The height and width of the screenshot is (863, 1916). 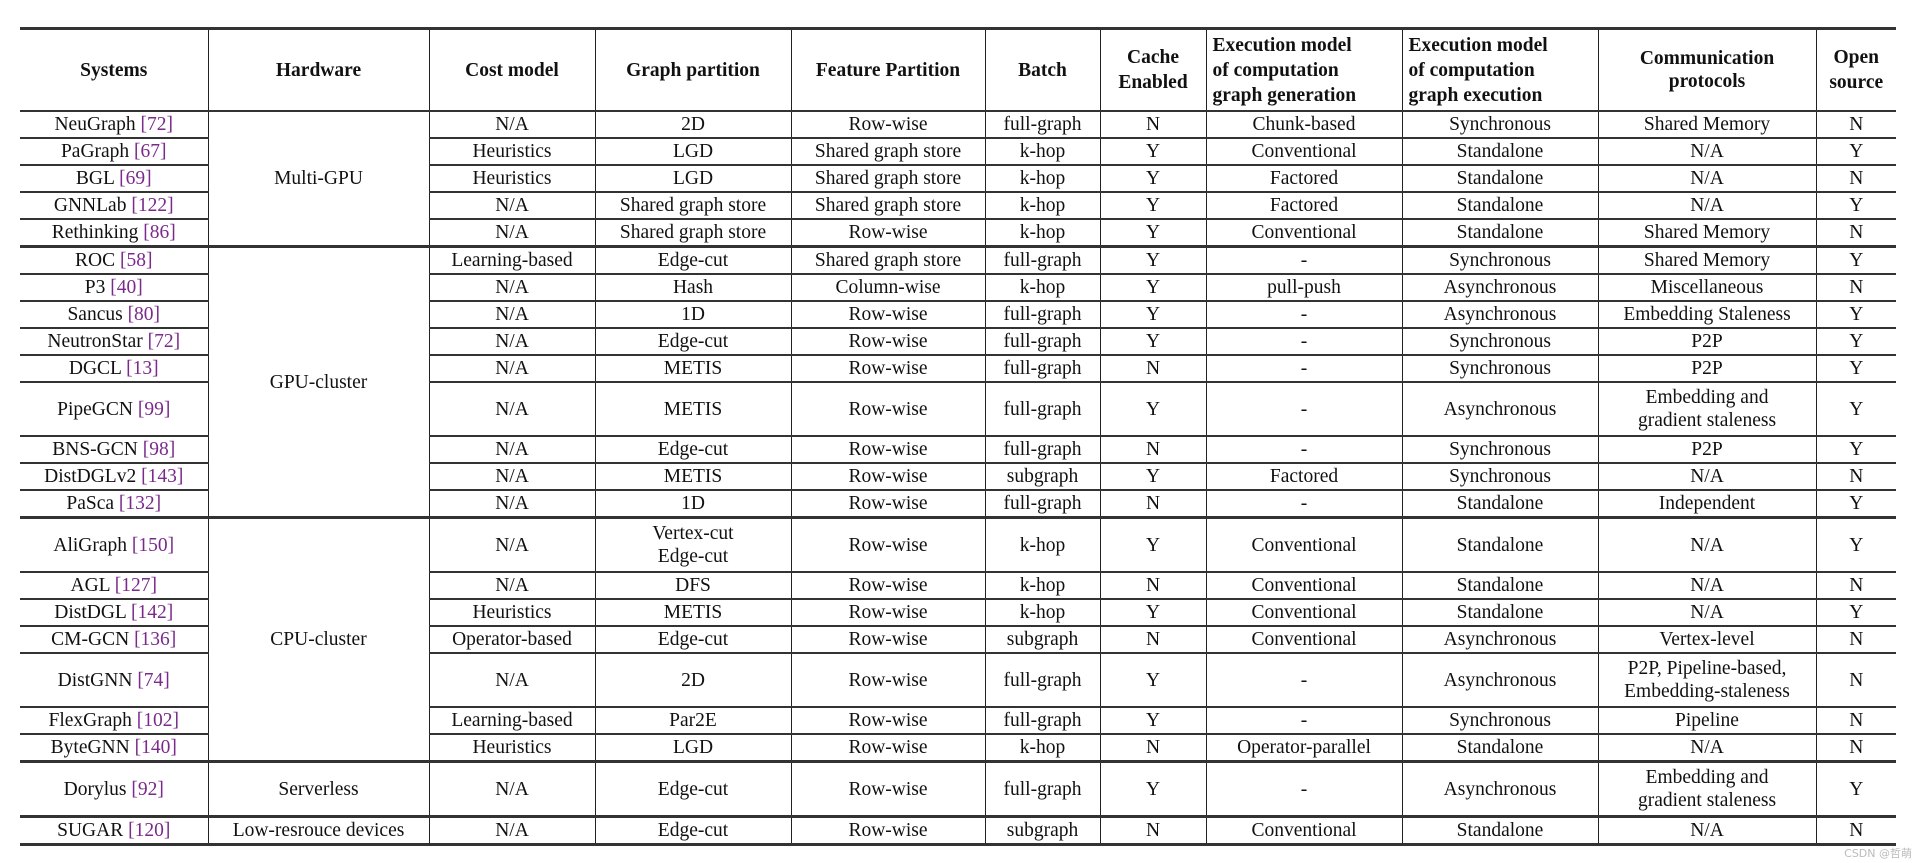 I want to click on system-name: ROC, so click(x=95, y=260).